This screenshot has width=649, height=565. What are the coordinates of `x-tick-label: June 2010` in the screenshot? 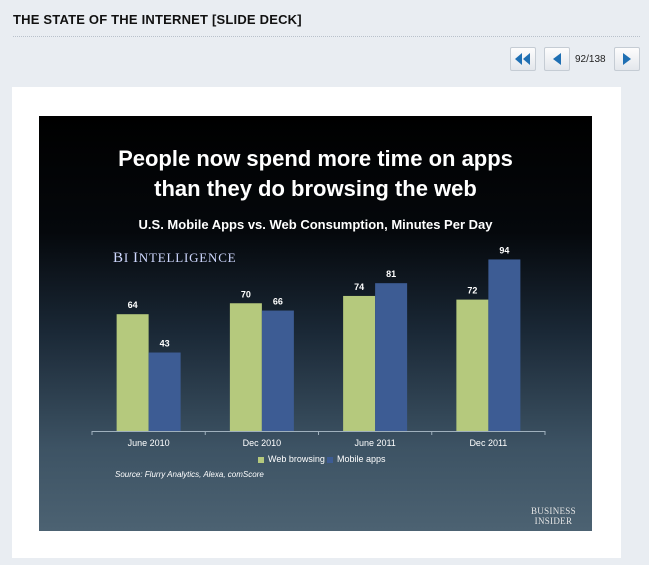 It's located at (149, 443).